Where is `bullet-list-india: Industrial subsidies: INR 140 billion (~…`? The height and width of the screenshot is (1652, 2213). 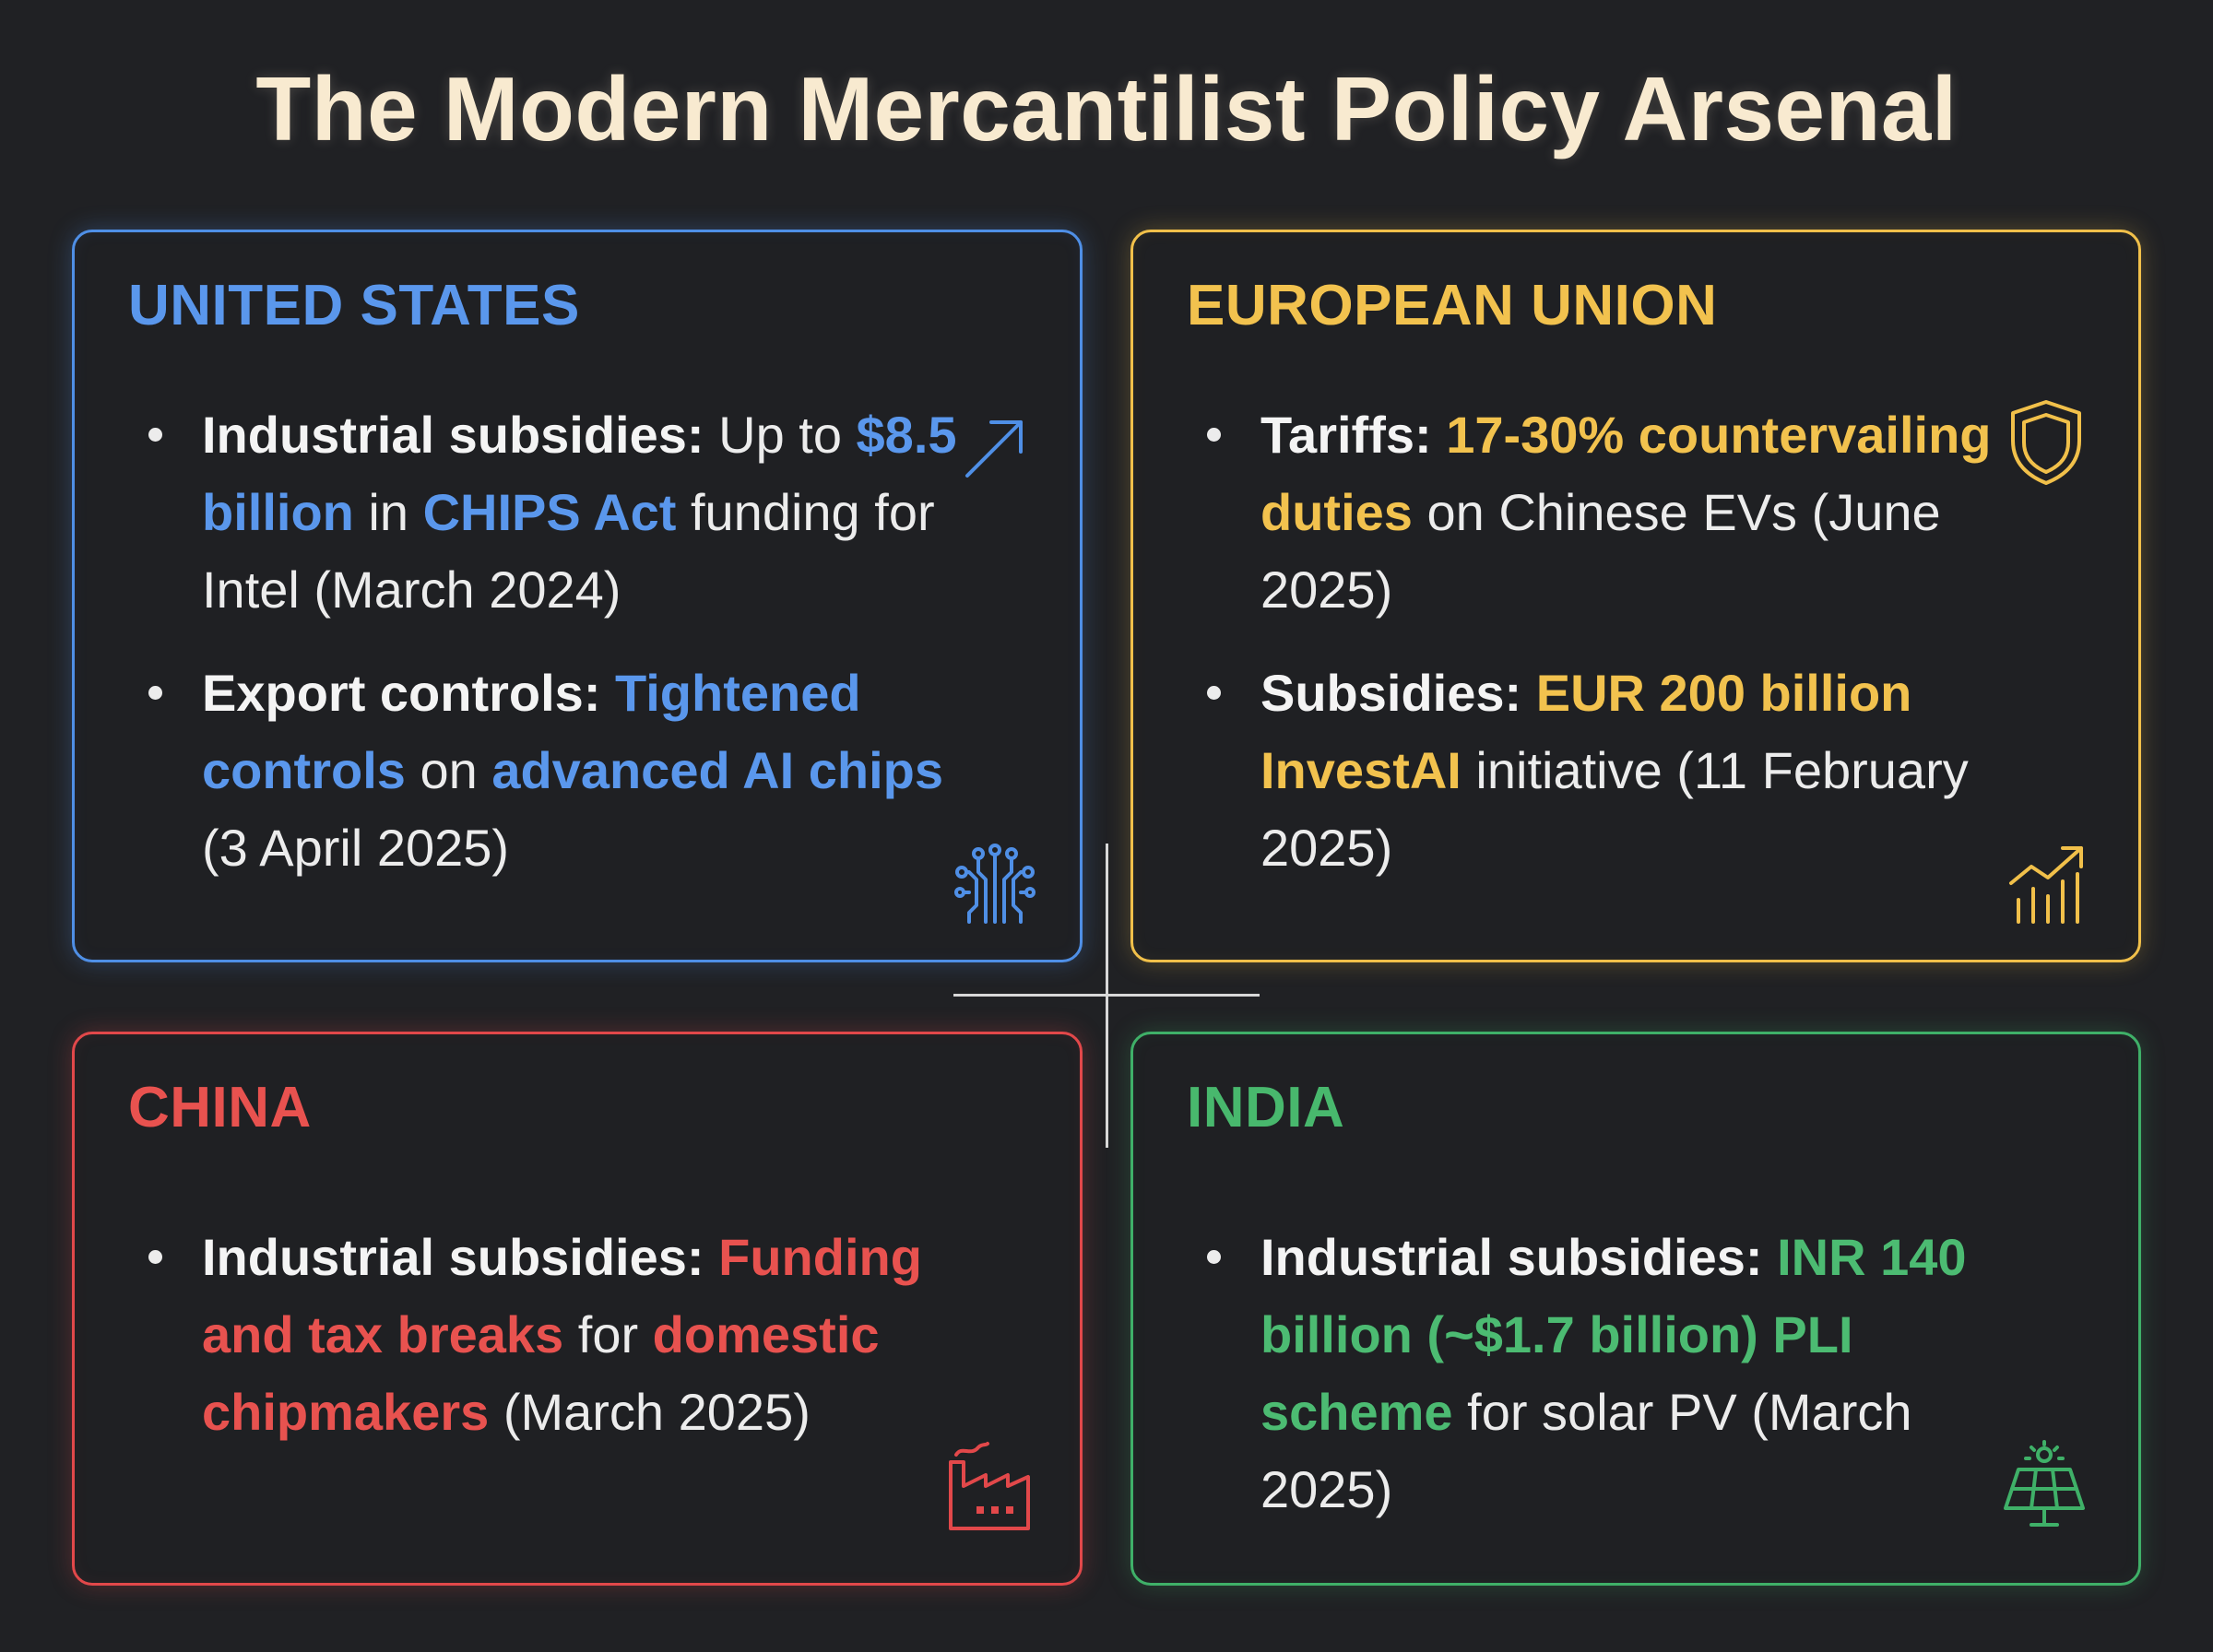
bullet-list-india: Industrial subsidies: INR 140 billion (~… is located at coordinates (1611, 1373).